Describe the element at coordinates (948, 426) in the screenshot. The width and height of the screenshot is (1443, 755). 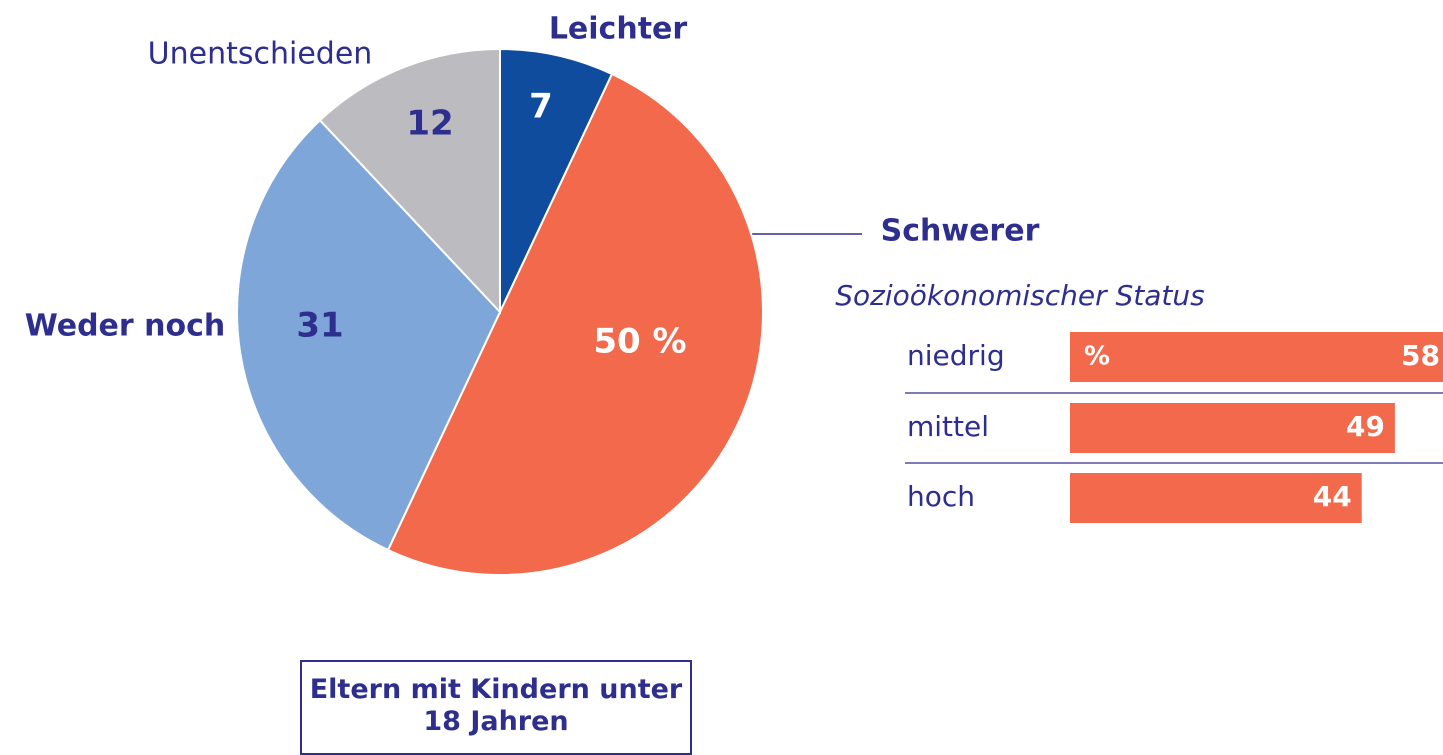
I see `category-label: mittel` at that location.